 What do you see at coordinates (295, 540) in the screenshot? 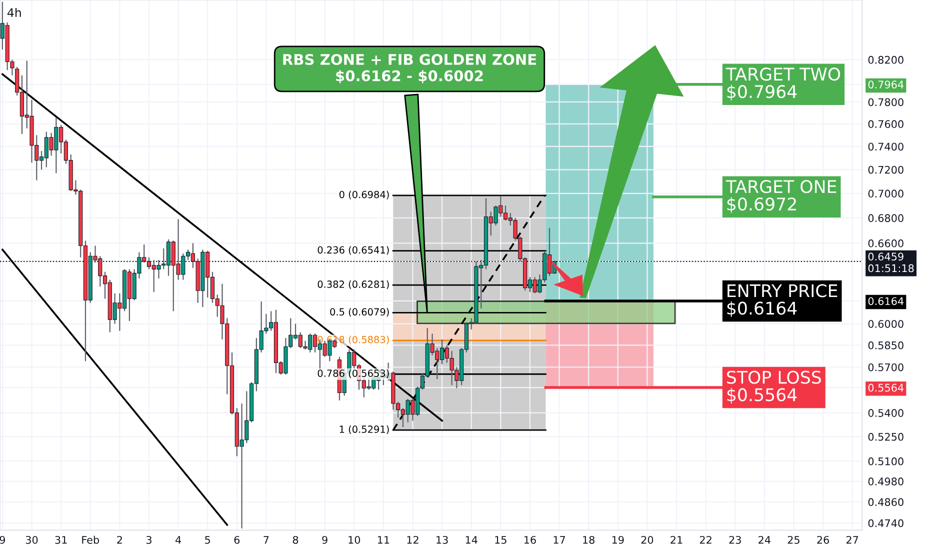
I see `x-tick-label: 8` at bounding box center [295, 540].